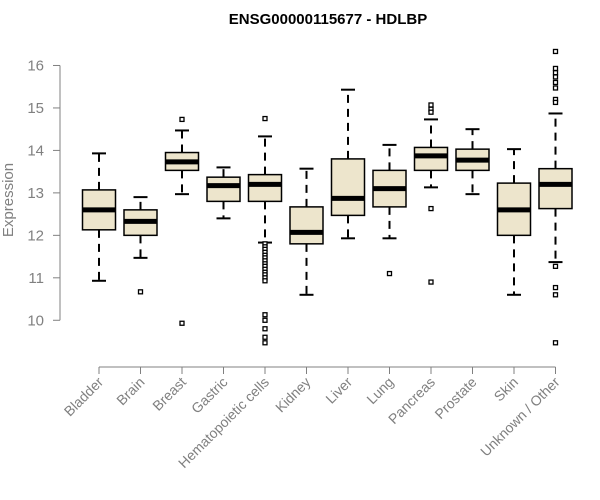  Describe the element at coordinates (265, 230) in the screenshot. I see `box-hematopoietic-cells` at that location.